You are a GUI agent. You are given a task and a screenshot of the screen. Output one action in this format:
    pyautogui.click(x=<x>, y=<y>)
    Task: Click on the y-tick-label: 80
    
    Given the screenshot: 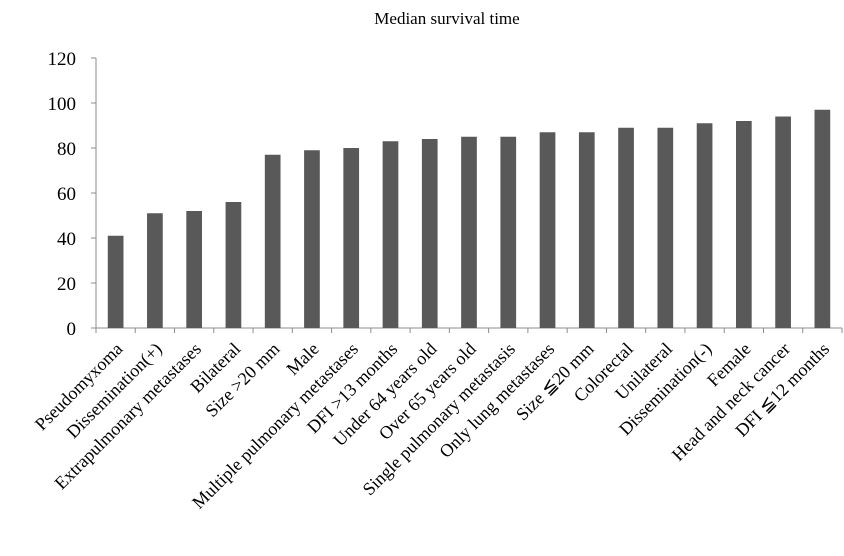 What is the action you would take?
    pyautogui.click(x=66, y=149)
    